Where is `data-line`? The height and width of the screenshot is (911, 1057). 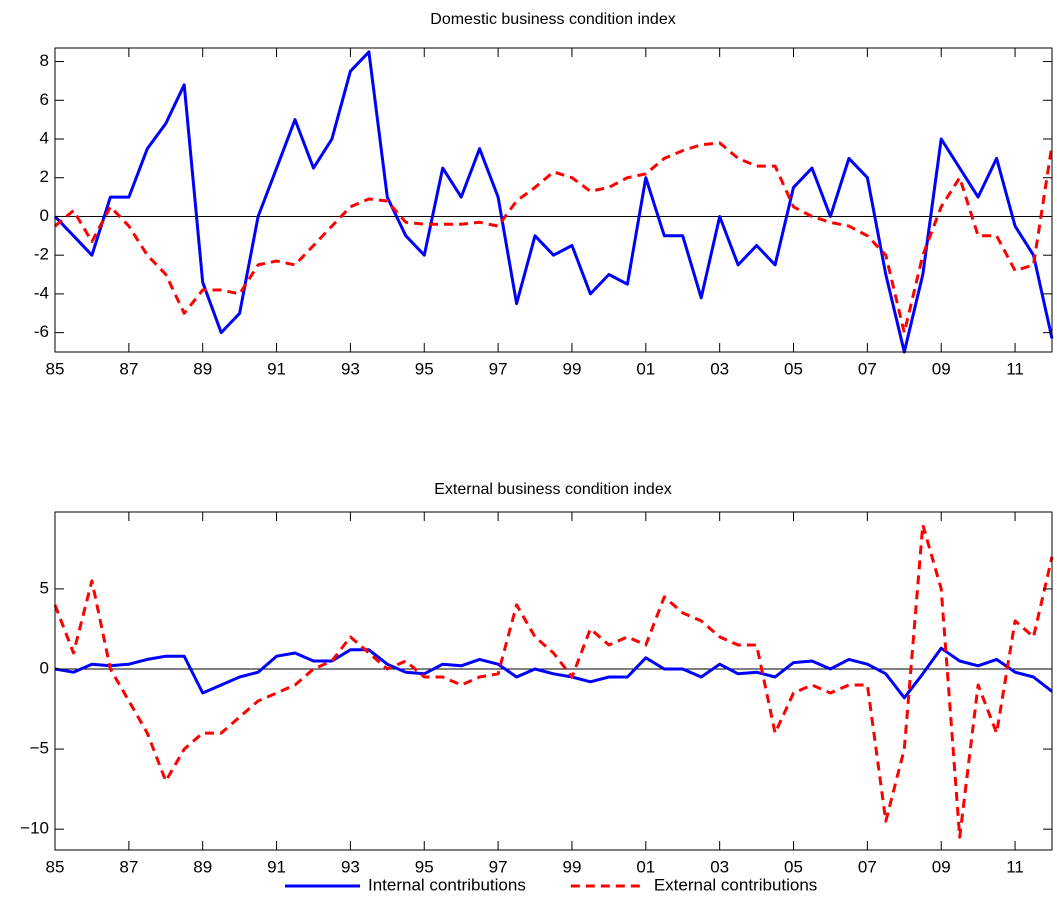 data-line is located at coordinates (553, 673).